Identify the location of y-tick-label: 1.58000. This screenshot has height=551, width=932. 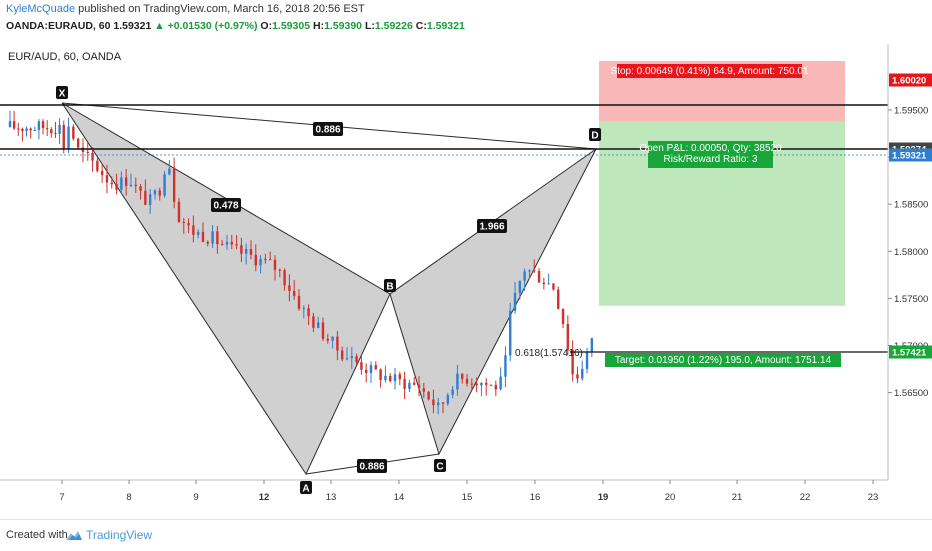
(911, 252).